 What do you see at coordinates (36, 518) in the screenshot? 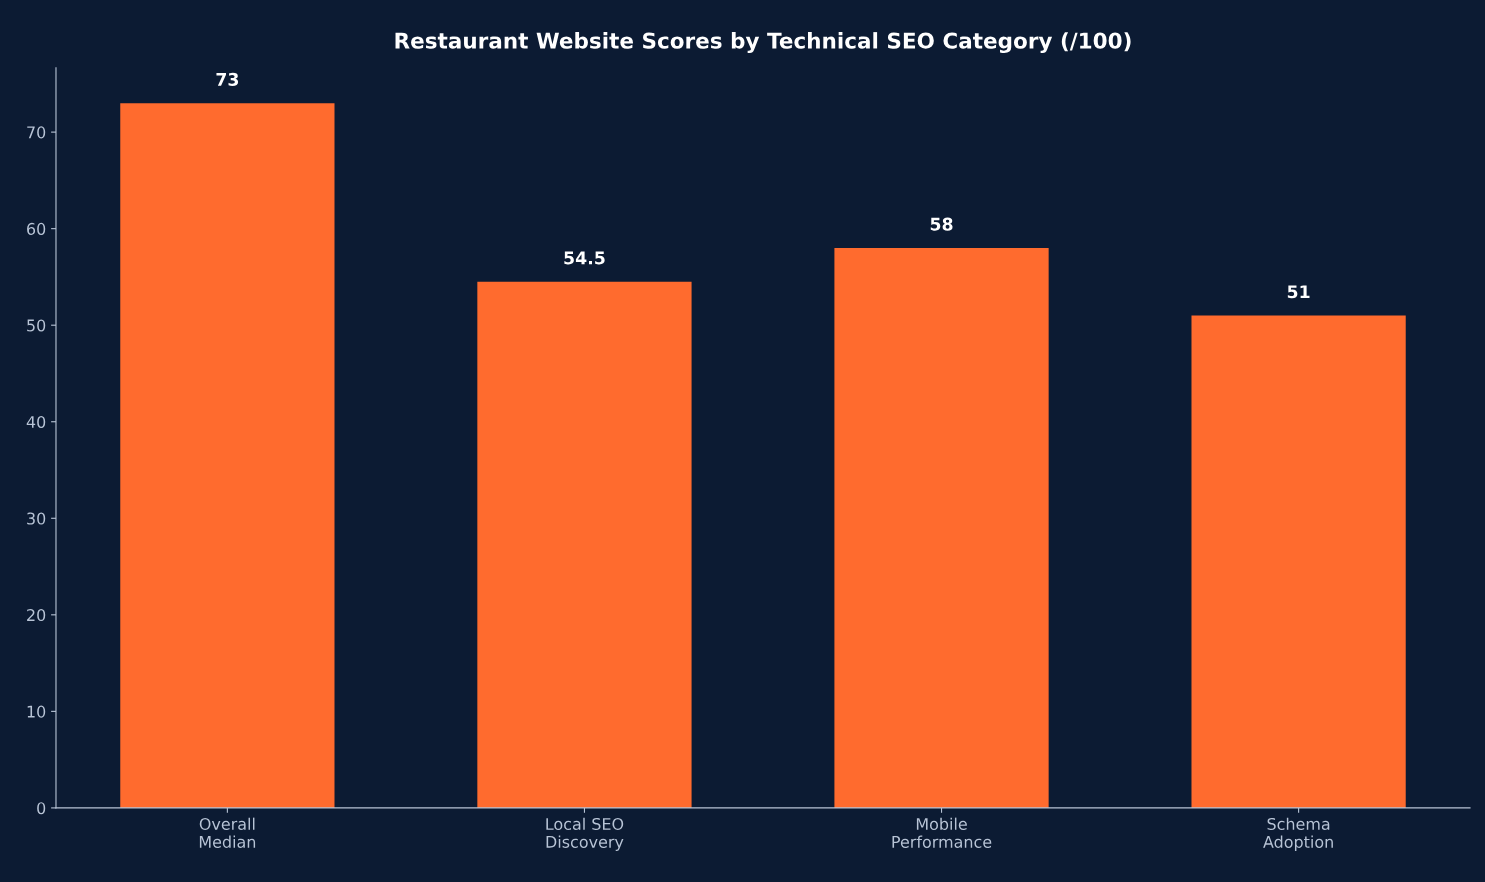
I see `y-tick-label: 30` at bounding box center [36, 518].